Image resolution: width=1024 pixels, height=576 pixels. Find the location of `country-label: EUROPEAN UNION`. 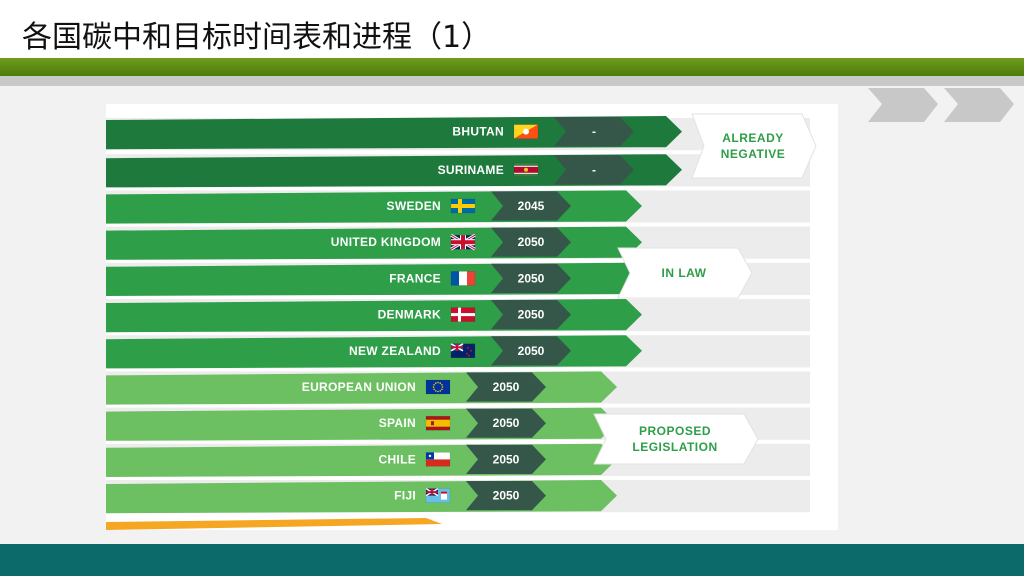

country-label: EUROPEAN UNION is located at coordinates (359, 387).